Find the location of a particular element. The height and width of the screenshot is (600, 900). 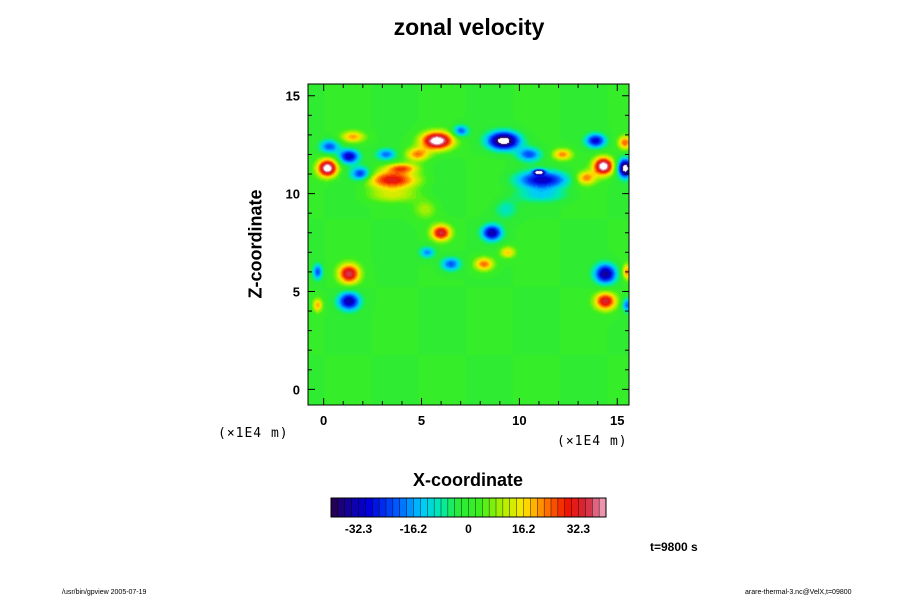

chart-title: zonal velocity is located at coordinates (469, 27).